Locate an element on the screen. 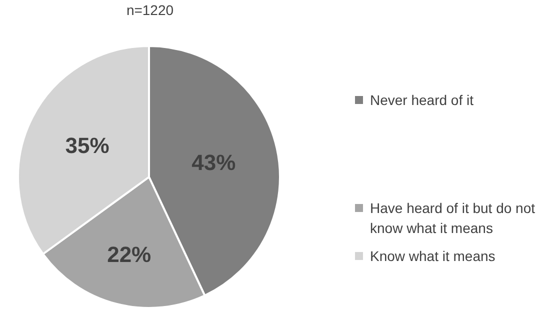 This screenshot has height=332, width=550. legend-label: Have heard of it but do not know what it means is located at coordinates (453, 218).